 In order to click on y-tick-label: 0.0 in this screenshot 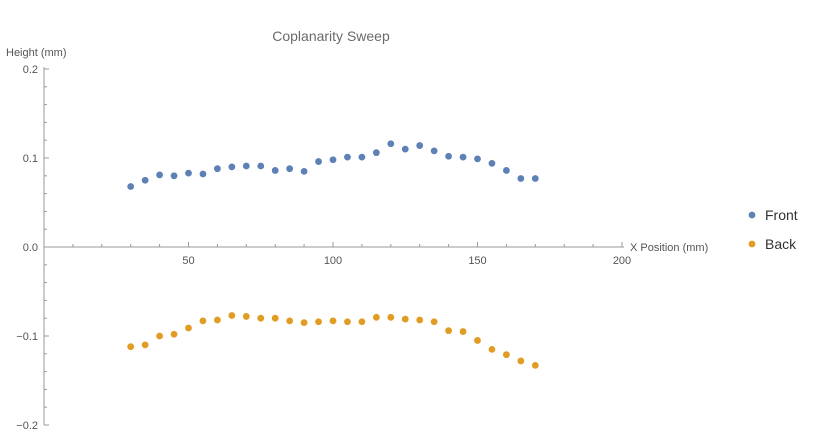, I will do `click(30, 248)`.